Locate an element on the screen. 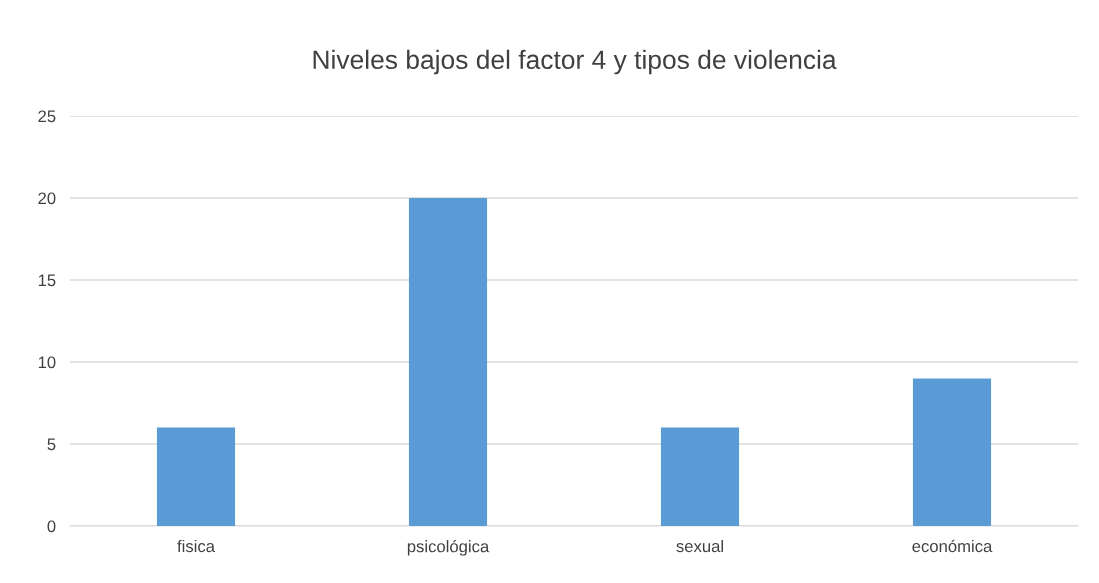 Image resolution: width=1099 pixels, height=583 pixels. x-tick-label: psicológica is located at coordinates (448, 547).